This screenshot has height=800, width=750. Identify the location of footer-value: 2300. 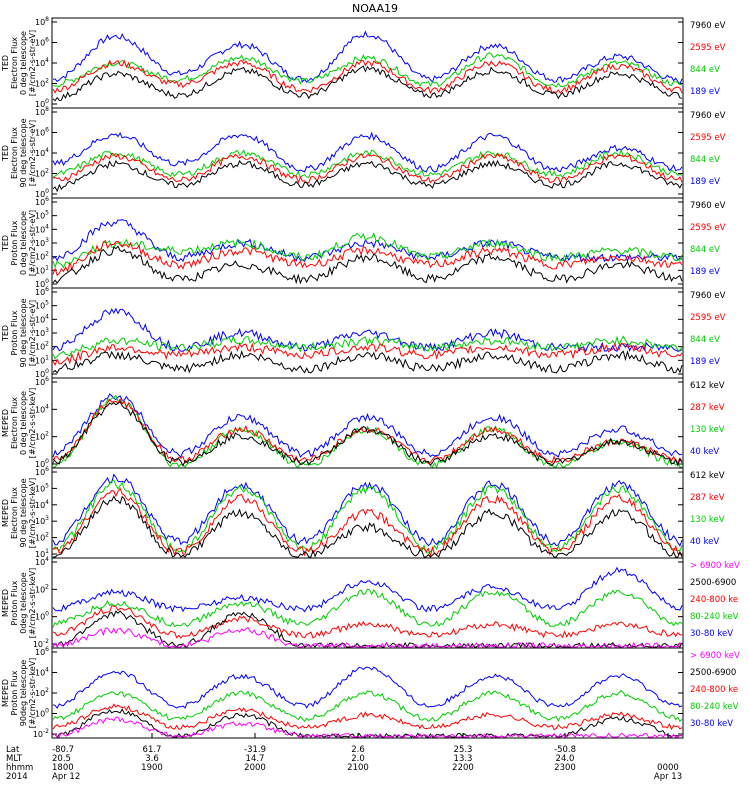
(565, 768).